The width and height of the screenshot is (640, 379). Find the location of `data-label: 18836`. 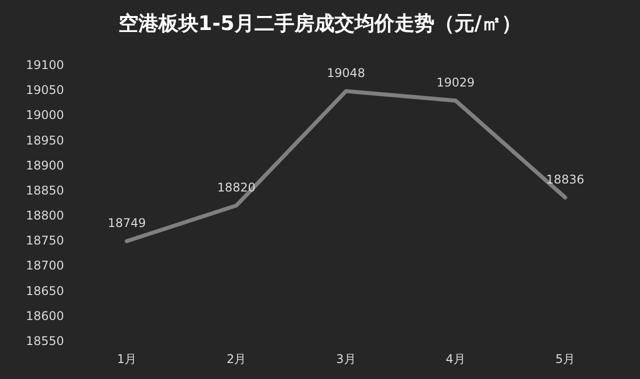

data-label: 18836 is located at coordinates (565, 179).